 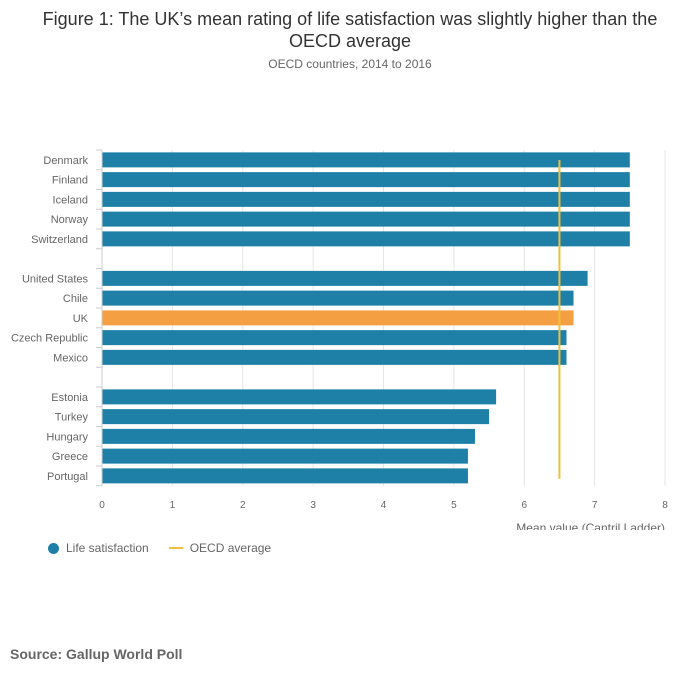 What do you see at coordinates (173, 505) in the screenshot?
I see `x-tick-label: 1` at bounding box center [173, 505].